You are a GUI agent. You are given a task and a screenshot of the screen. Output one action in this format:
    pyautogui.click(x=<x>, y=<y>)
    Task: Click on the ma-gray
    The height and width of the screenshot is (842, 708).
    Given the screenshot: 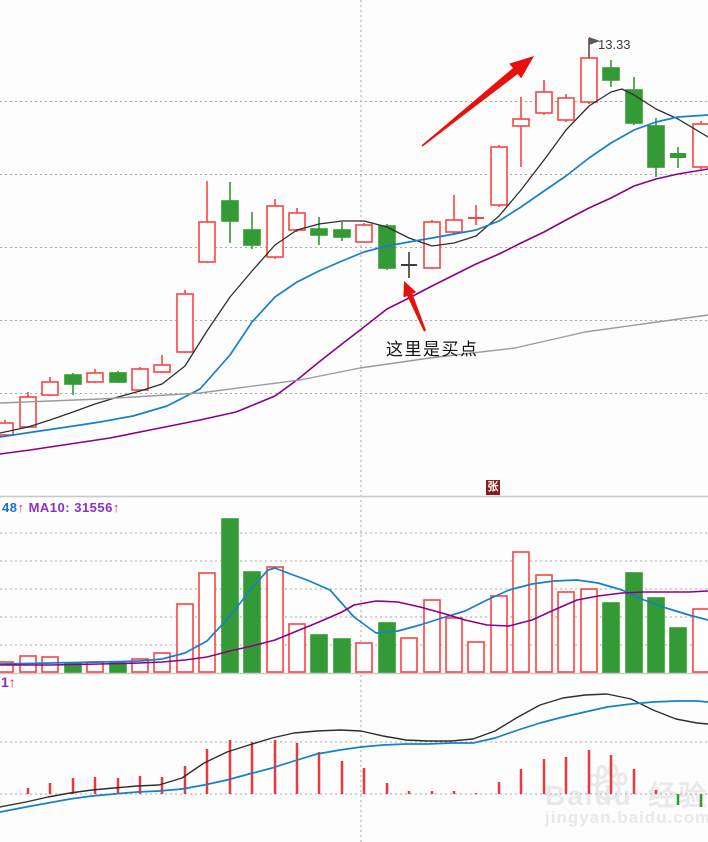 What is the action you would take?
    pyautogui.click(x=354, y=359)
    